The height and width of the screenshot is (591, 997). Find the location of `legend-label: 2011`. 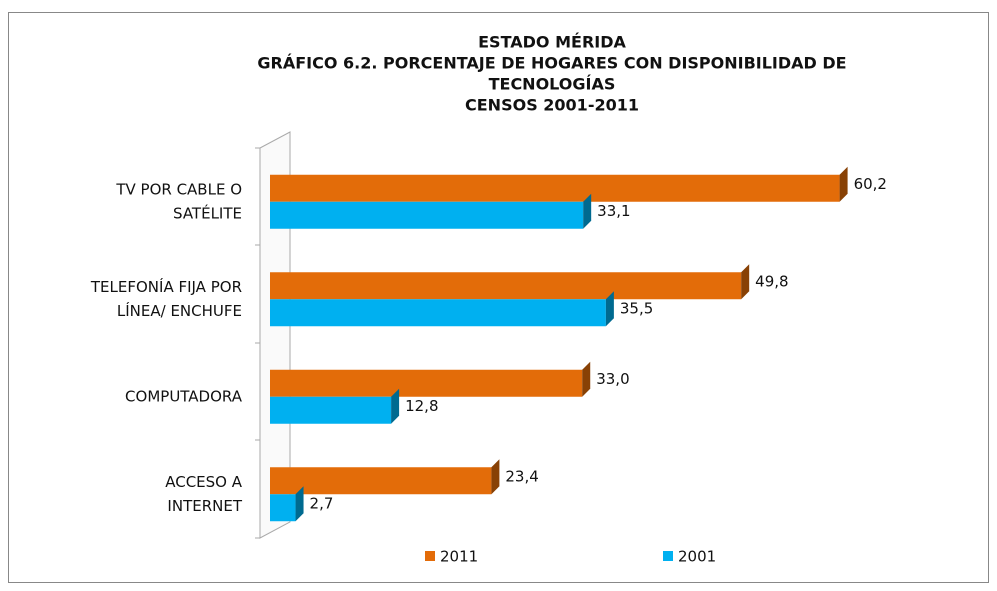

legend-label: 2011 is located at coordinates (459, 557).